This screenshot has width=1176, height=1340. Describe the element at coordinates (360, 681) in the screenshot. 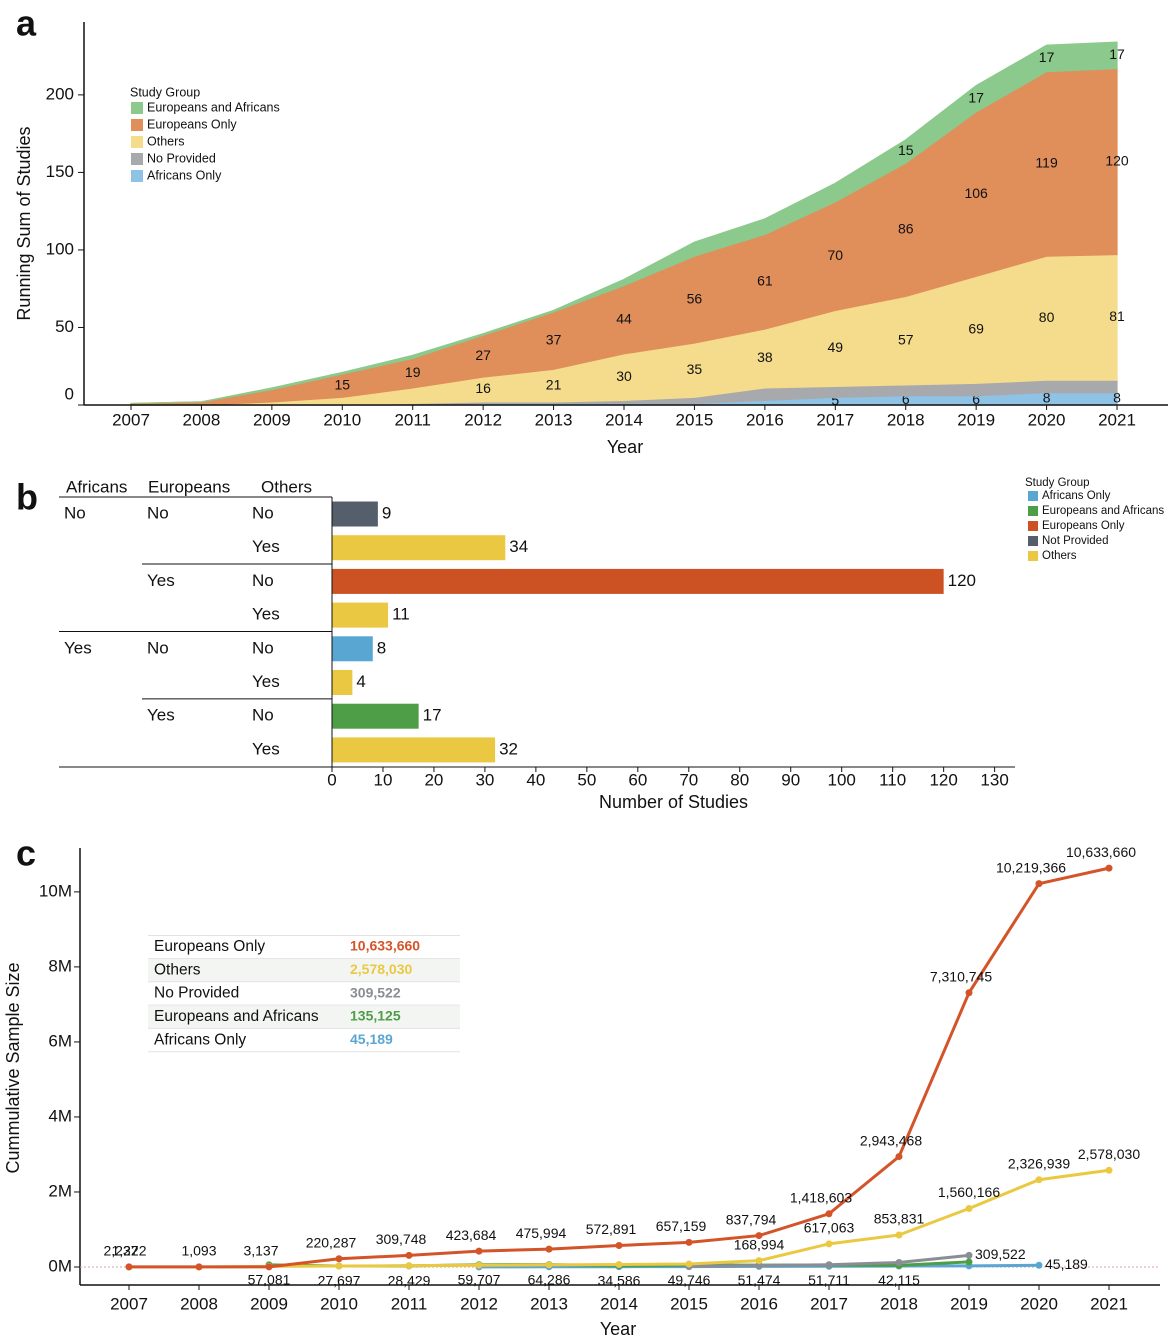

I see `value-label: 4` at that location.